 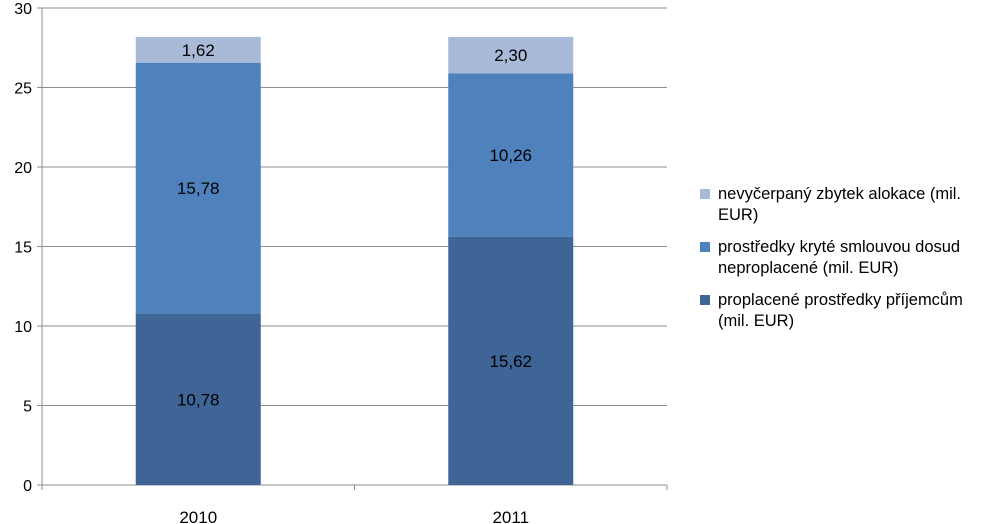 I want to click on legend-label: proplacené prostředky příjemcům, so click(x=840, y=300).